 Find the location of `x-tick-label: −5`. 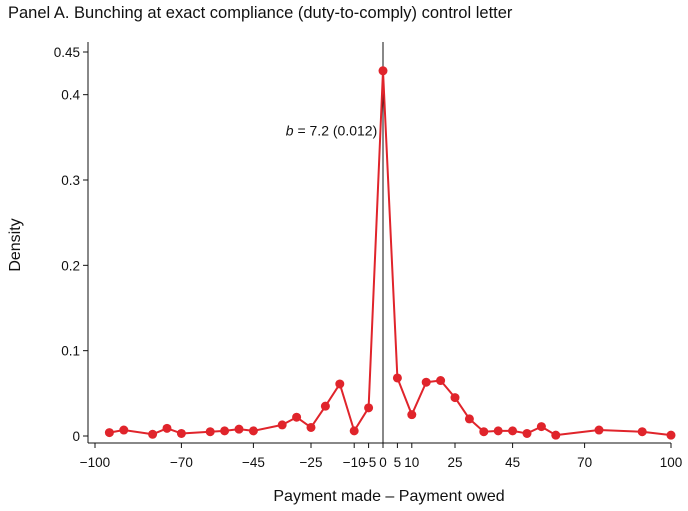

x-tick-label: −5 is located at coordinates (368, 462).